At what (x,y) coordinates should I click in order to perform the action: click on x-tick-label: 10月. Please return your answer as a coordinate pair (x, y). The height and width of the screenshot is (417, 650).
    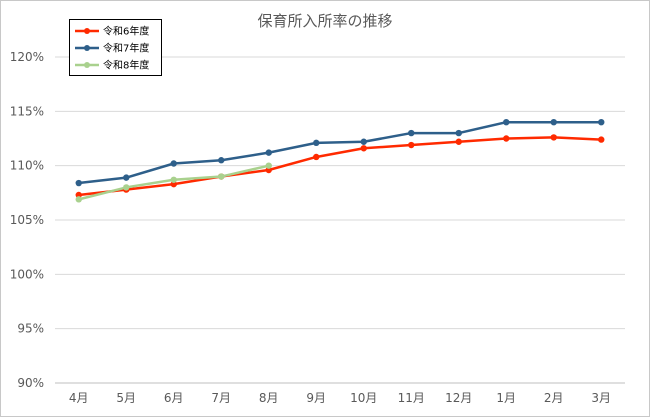
    Looking at the image, I should click on (363, 398).